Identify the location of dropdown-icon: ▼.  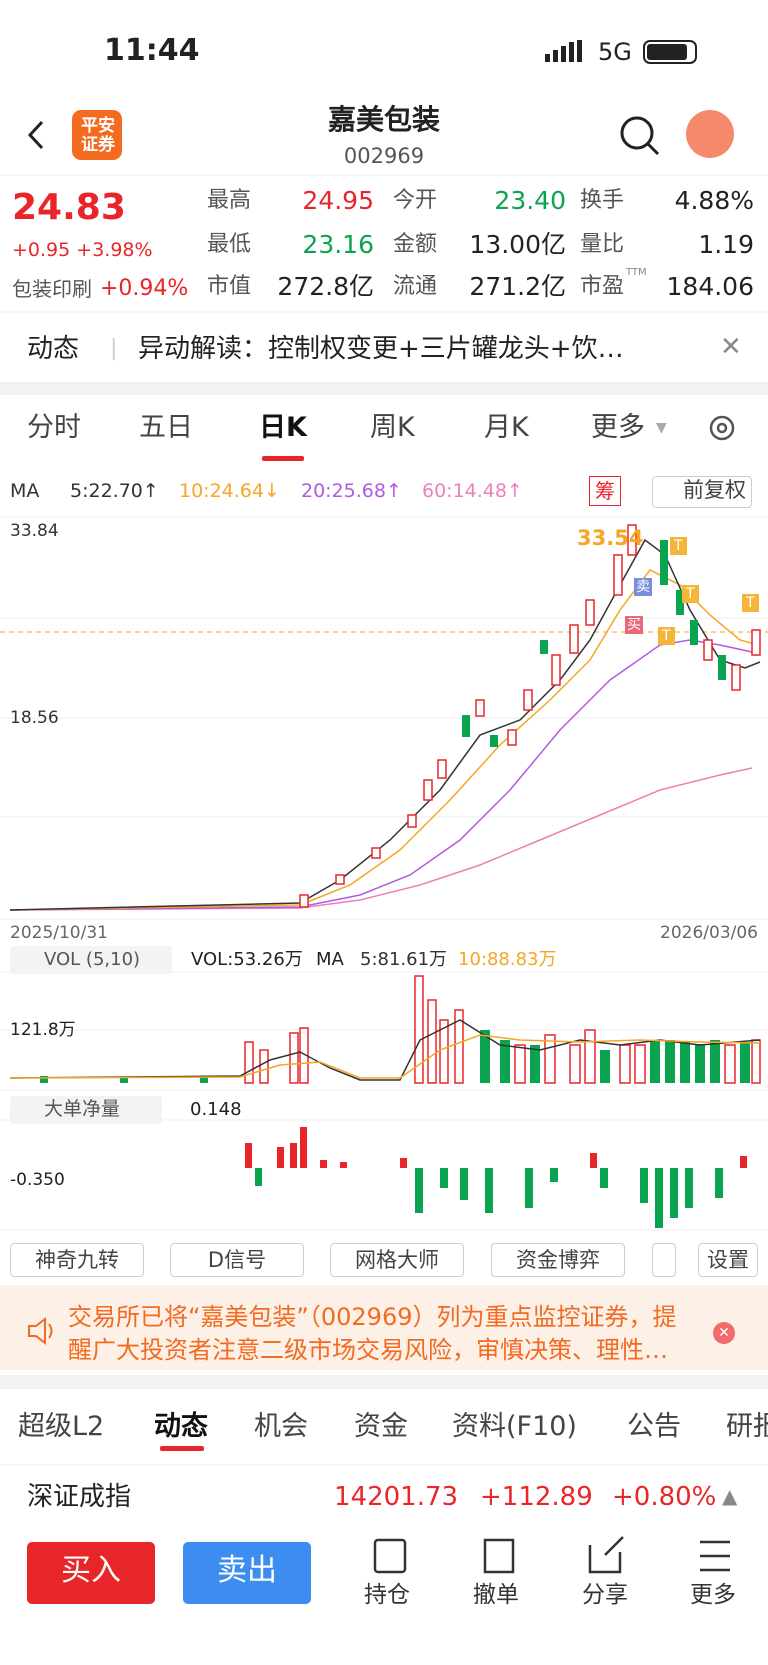
(661, 428).